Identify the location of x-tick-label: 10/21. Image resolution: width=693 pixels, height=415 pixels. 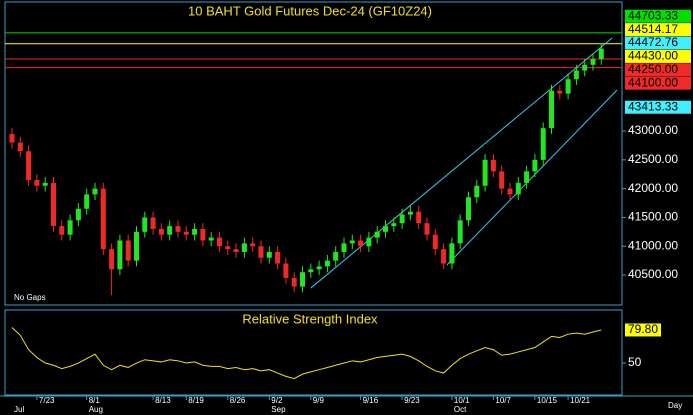
(580, 400).